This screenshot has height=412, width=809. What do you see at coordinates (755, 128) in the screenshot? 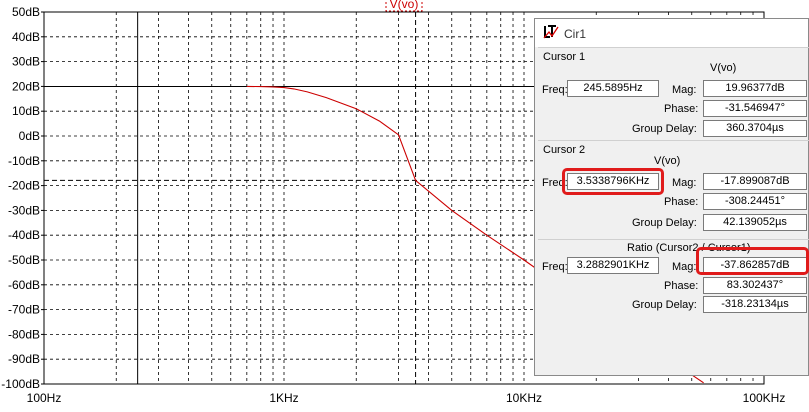
I see `cursor1-group-delay-field: 360.3704µs` at bounding box center [755, 128].